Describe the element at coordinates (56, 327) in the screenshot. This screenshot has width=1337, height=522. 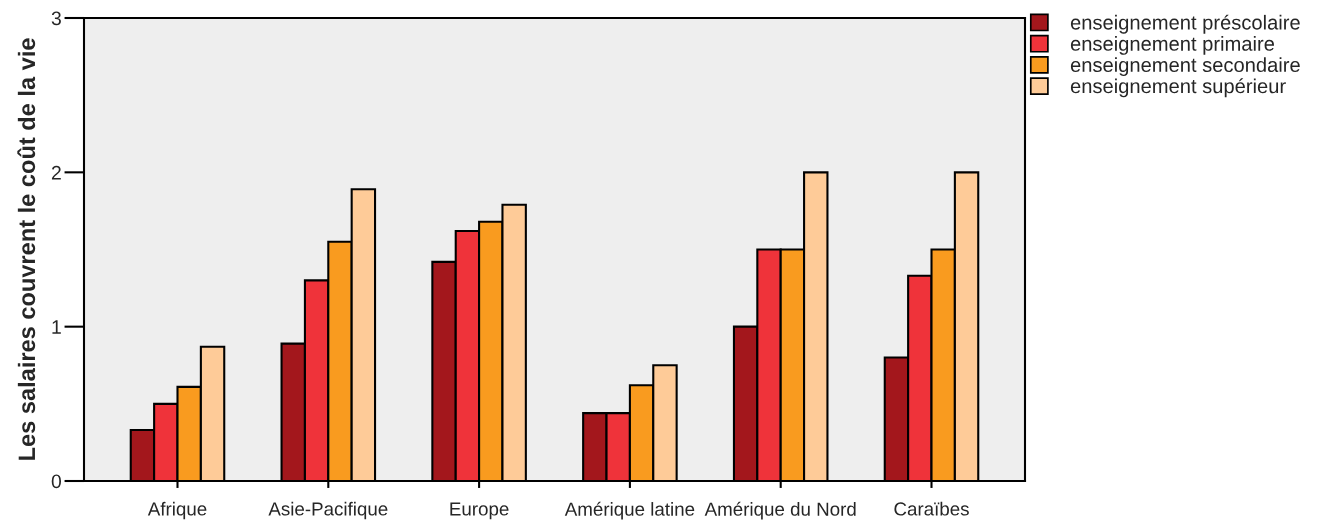
I see `y-tick-label: 1` at that location.